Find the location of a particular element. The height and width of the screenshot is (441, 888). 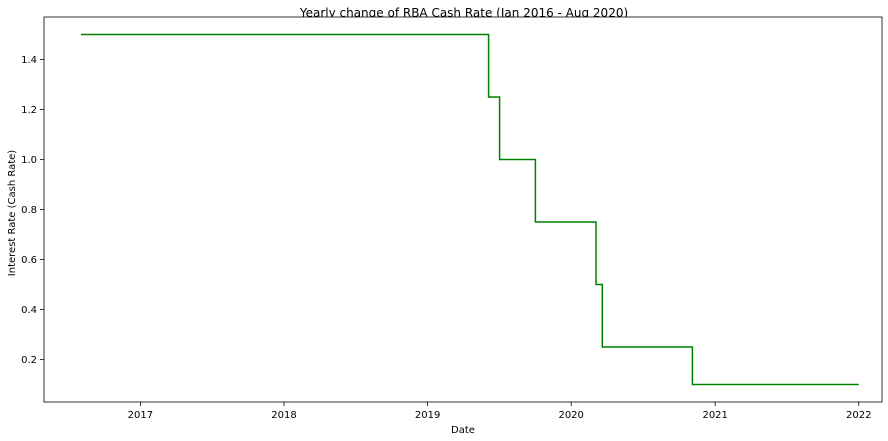

y-tick-label: 0.4 is located at coordinates (29, 310).